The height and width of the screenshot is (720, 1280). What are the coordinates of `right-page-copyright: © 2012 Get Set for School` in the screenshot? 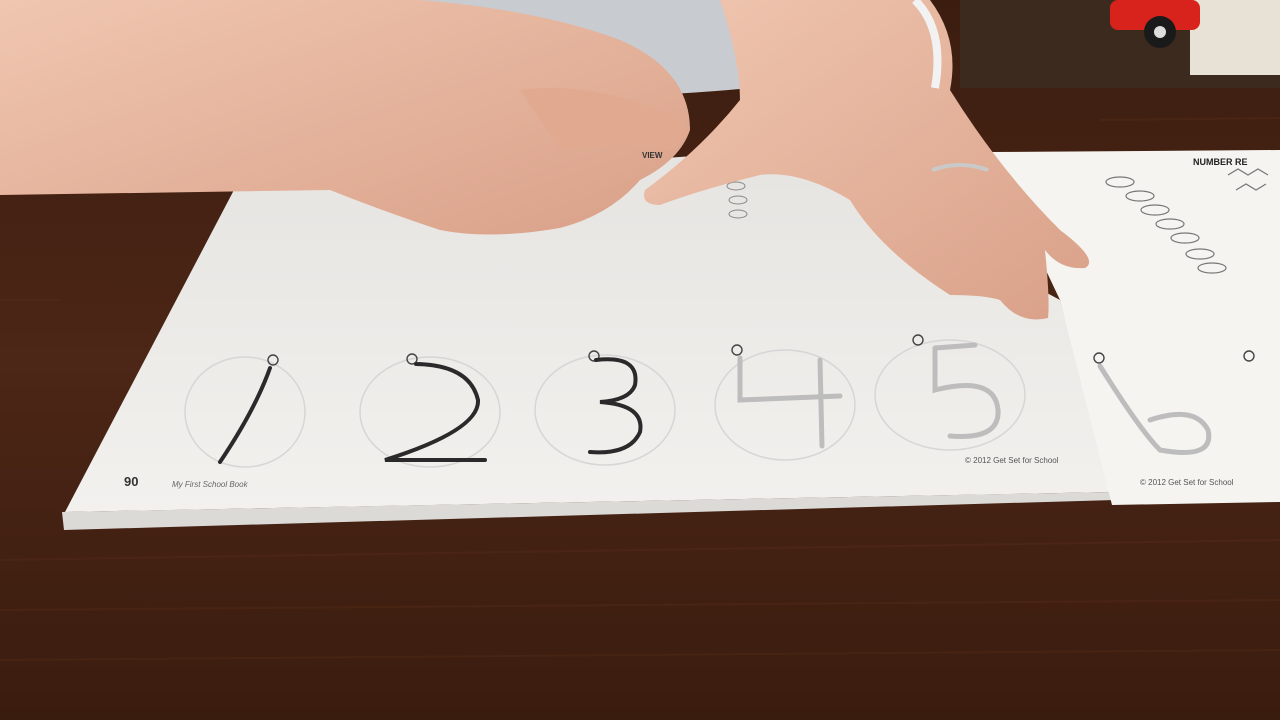 It's located at (1187, 482).